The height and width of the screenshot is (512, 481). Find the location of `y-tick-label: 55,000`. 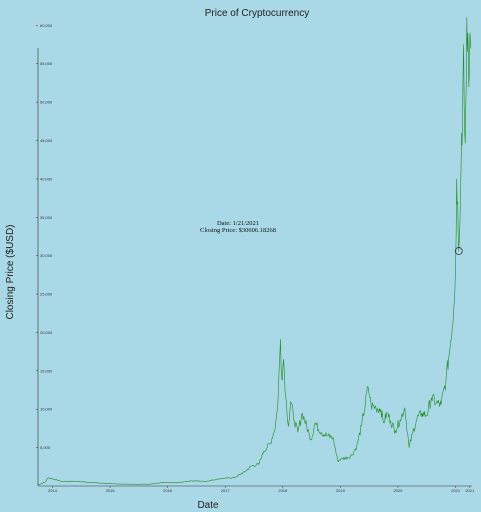

y-tick-label: 55,000 is located at coordinates (46, 63).